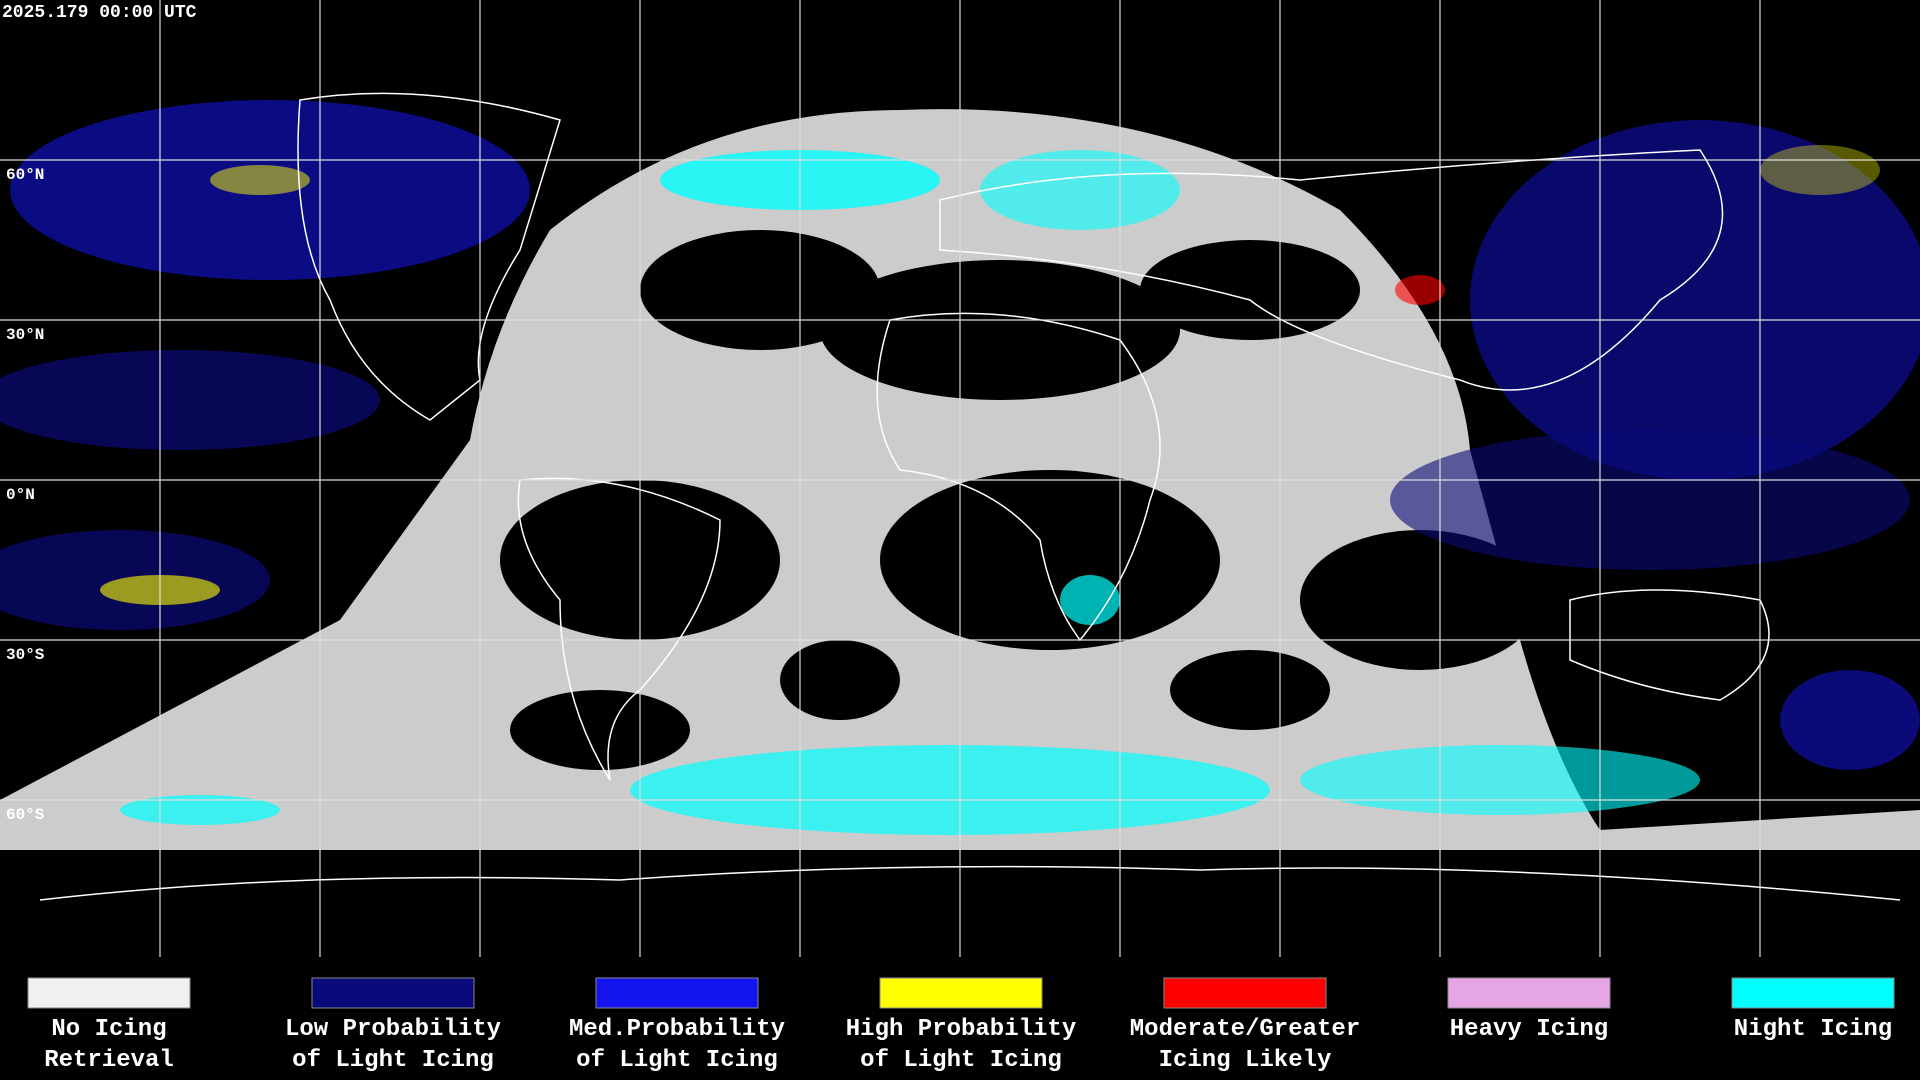 This screenshot has height=1080, width=1920. Describe the element at coordinates (25, 175) in the screenshot. I see `latitude-label: 60°N` at that location.